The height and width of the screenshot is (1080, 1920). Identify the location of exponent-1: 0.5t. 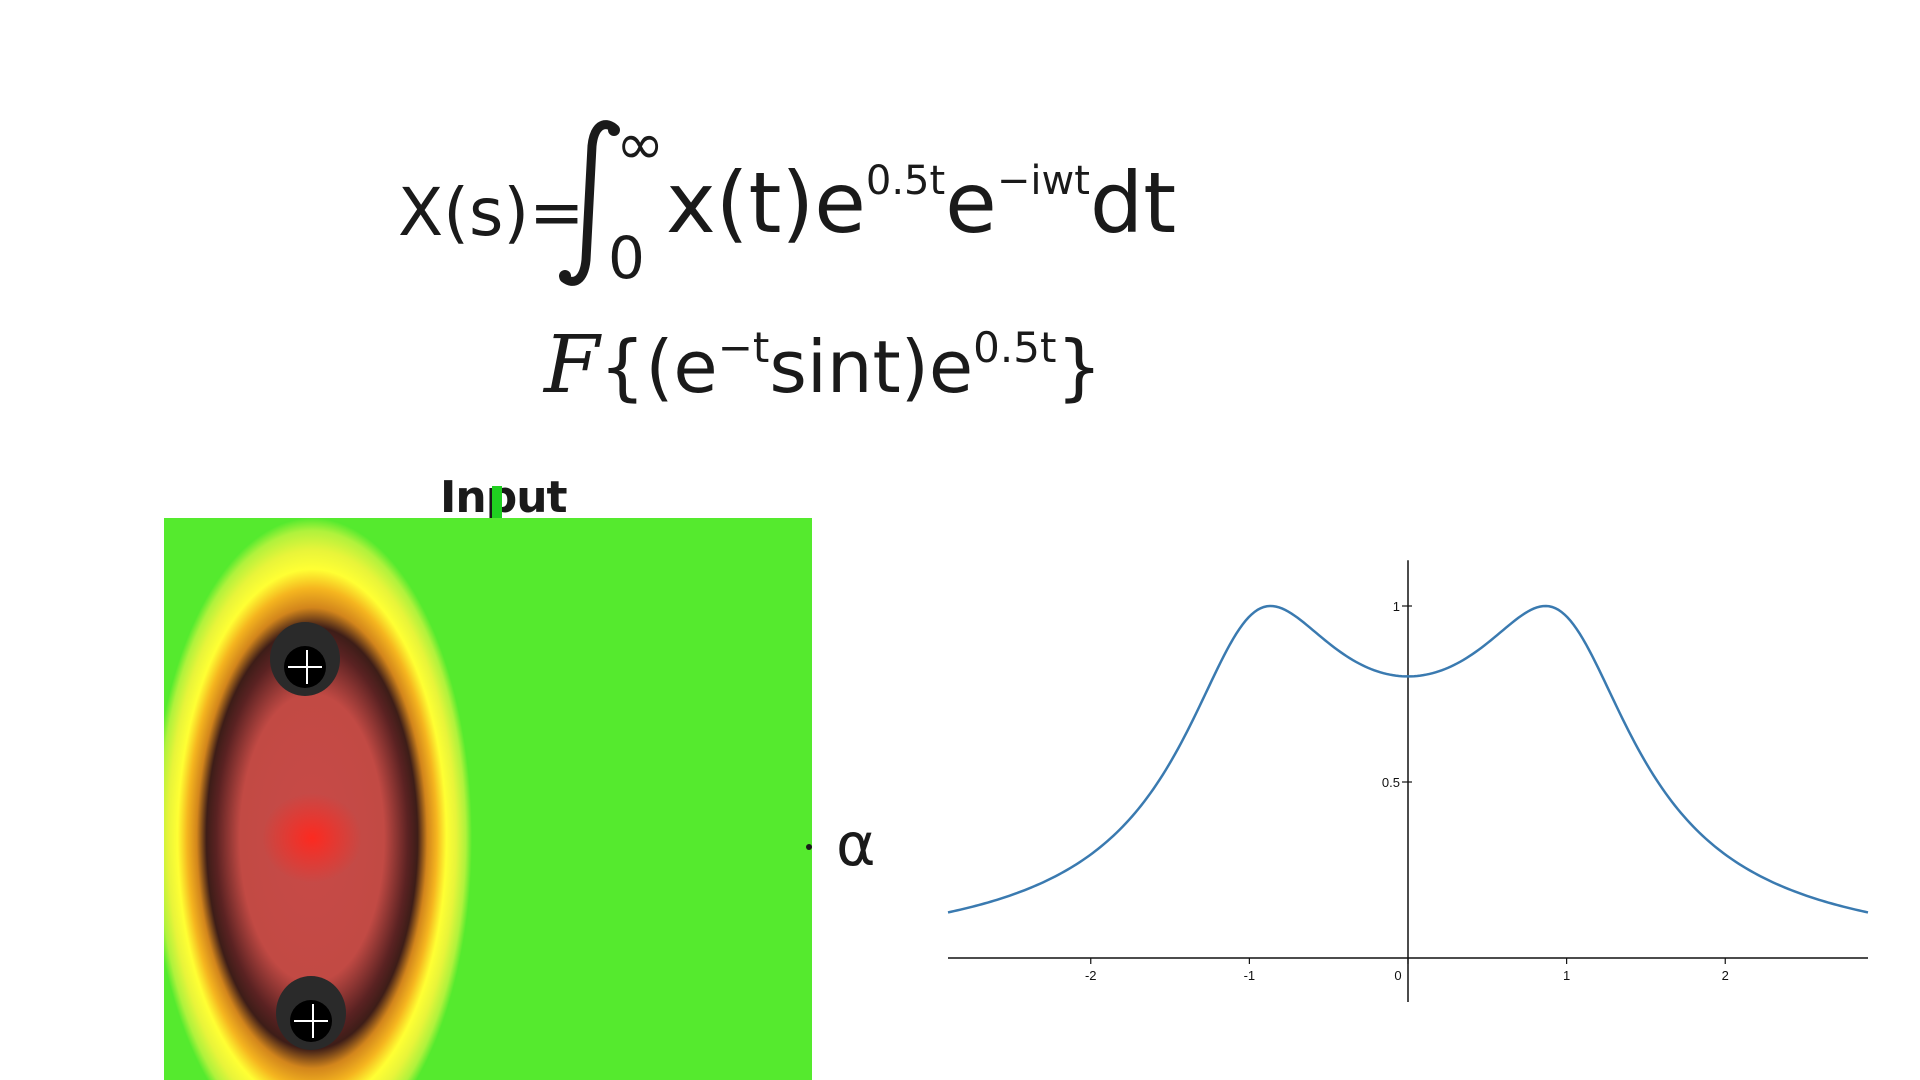
(905, 181).